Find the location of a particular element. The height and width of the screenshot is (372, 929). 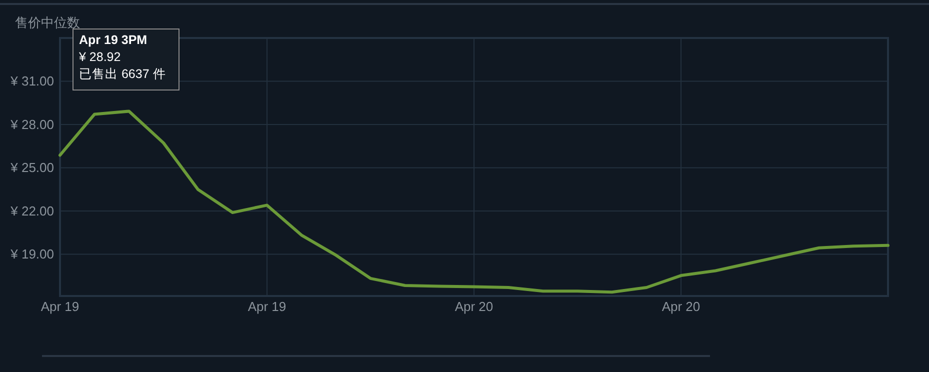

y-tick-label: ¥ 28.00 is located at coordinates (32, 124).